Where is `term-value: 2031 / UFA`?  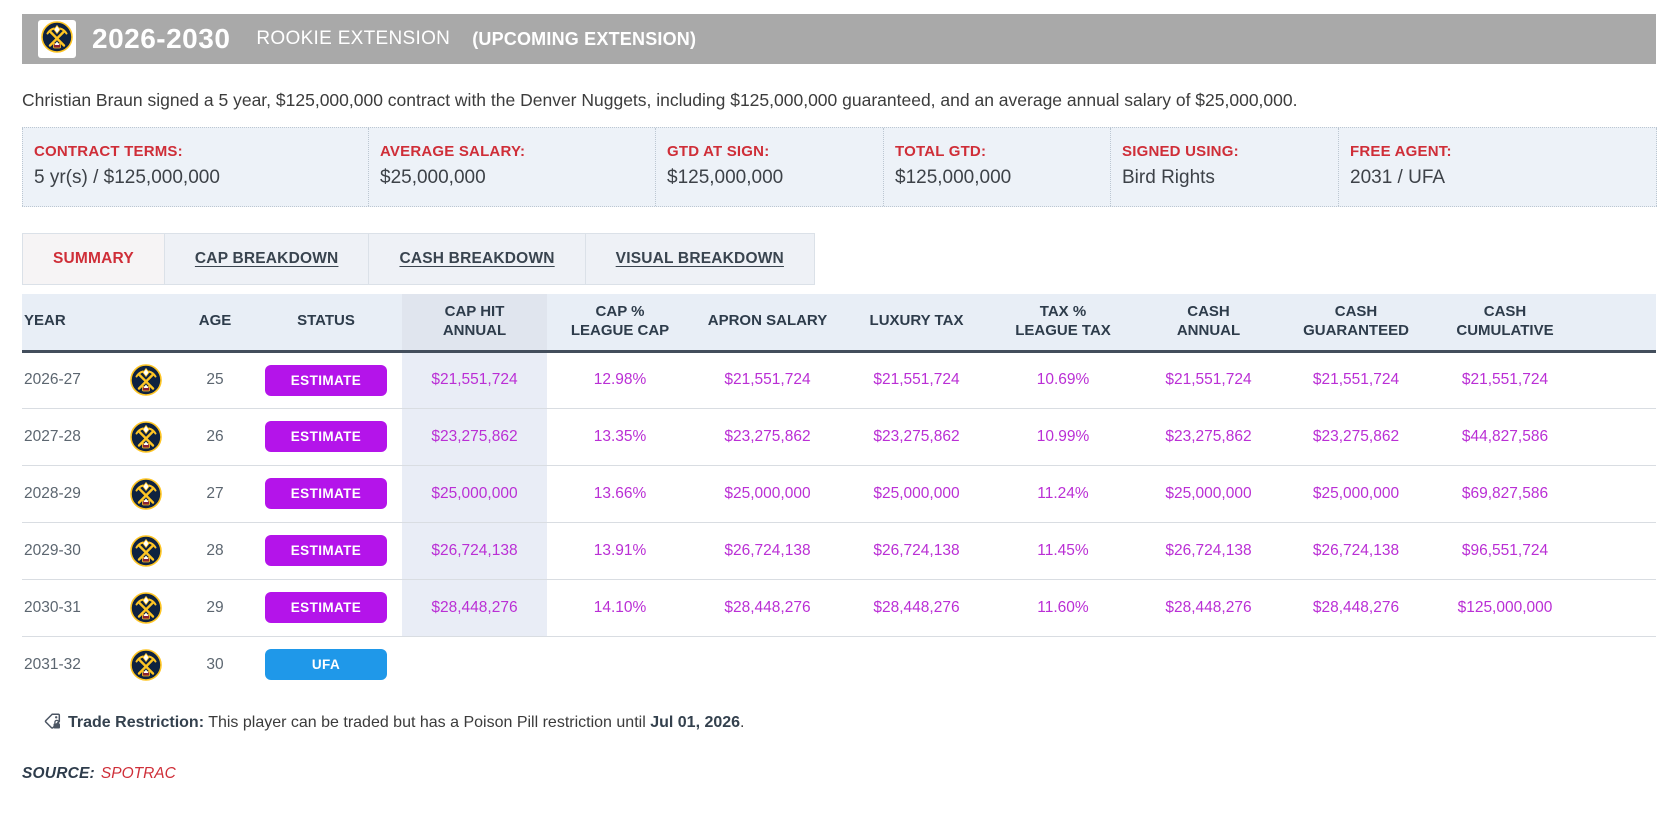 term-value: 2031 / UFA is located at coordinates (1398, 177).